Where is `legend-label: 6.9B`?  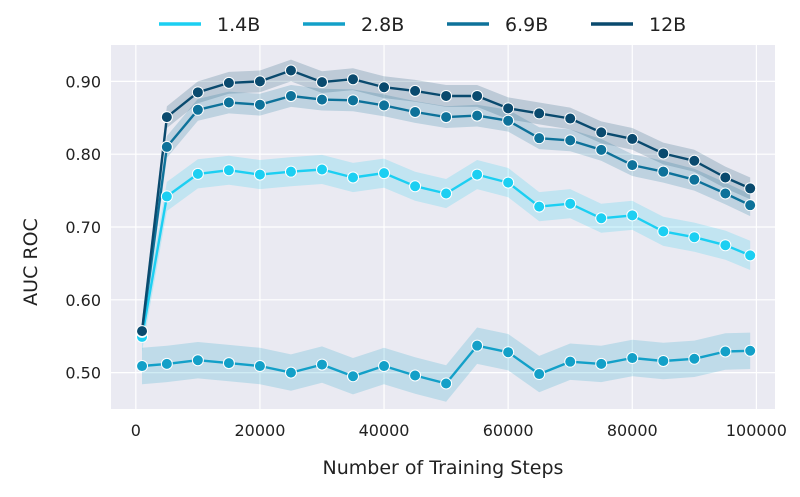 legend-label: 6.9B is located at coordinates (526, 25).